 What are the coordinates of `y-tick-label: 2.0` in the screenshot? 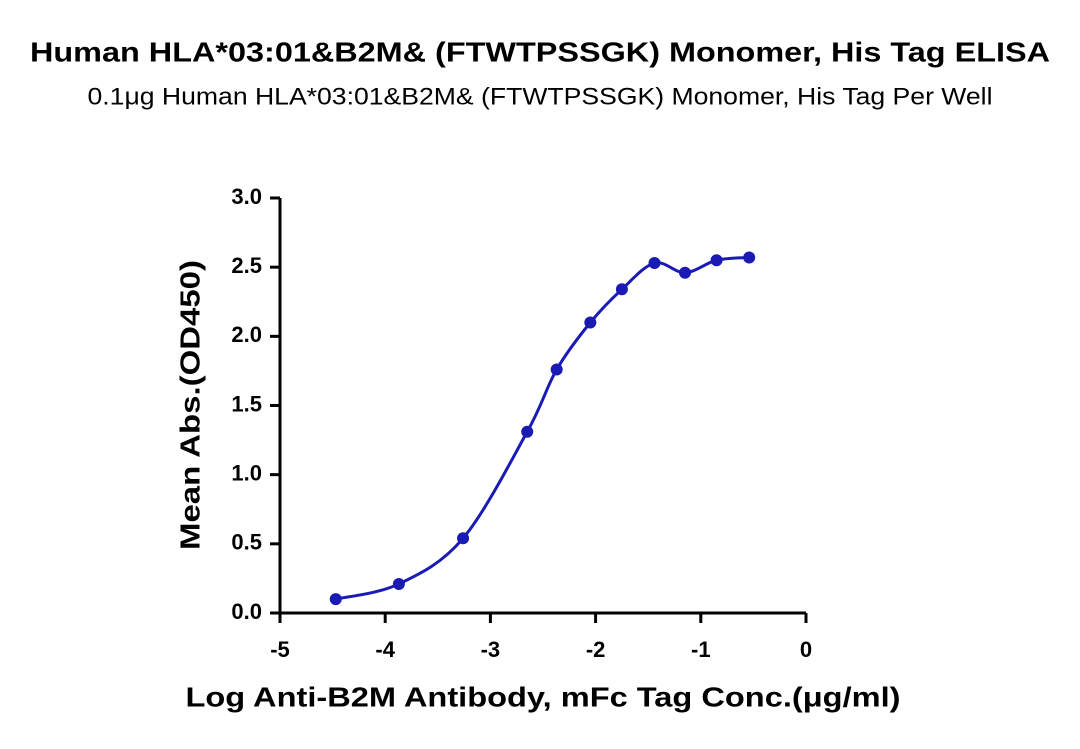 It's located at (246, 334).